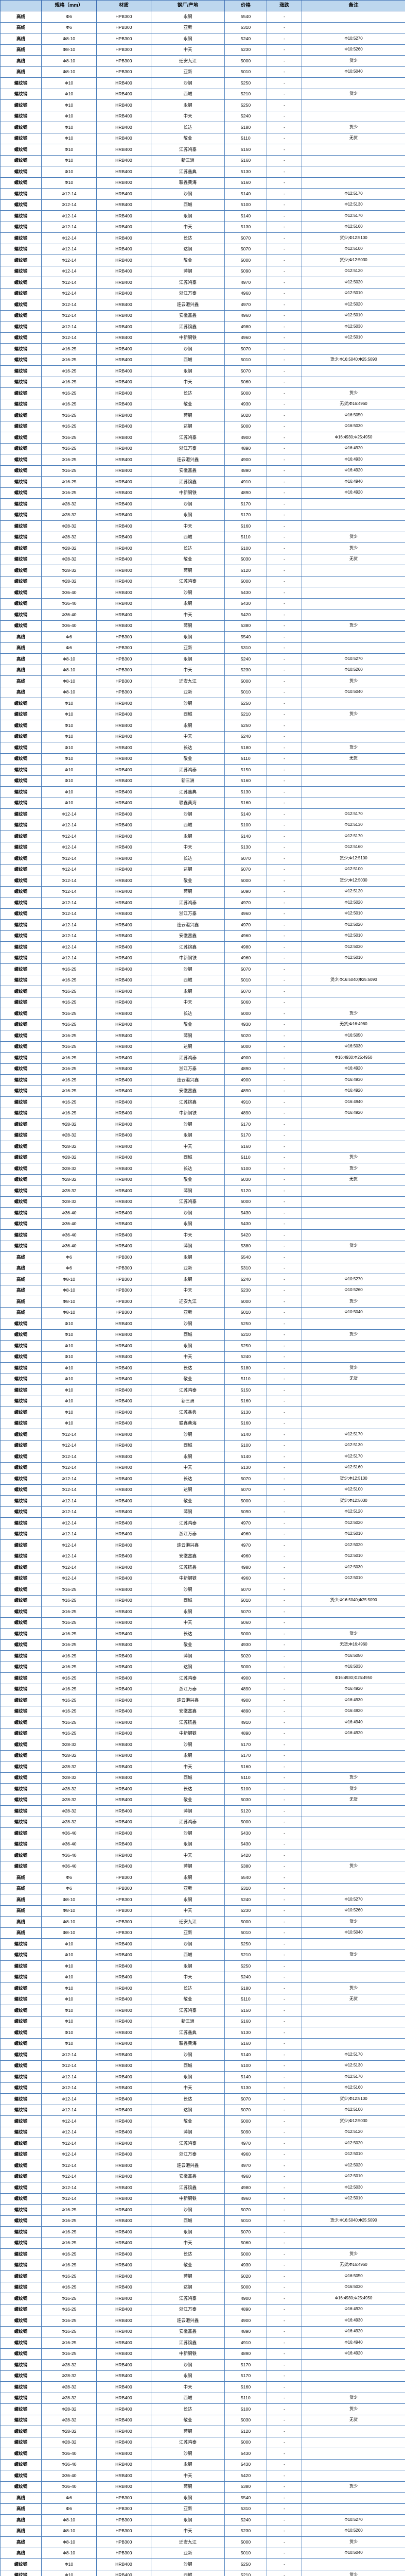  What do you see at coordinates (246, 2476) in the screenshot?
I see `cell-price: 5420` at bounding box center [246, 2476].